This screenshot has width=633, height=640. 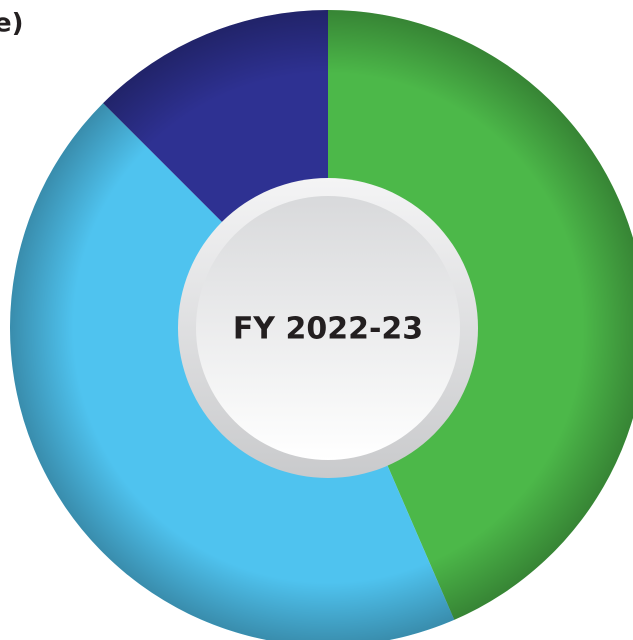 I want to click on corner-text: e), so click(x=12, y=24).